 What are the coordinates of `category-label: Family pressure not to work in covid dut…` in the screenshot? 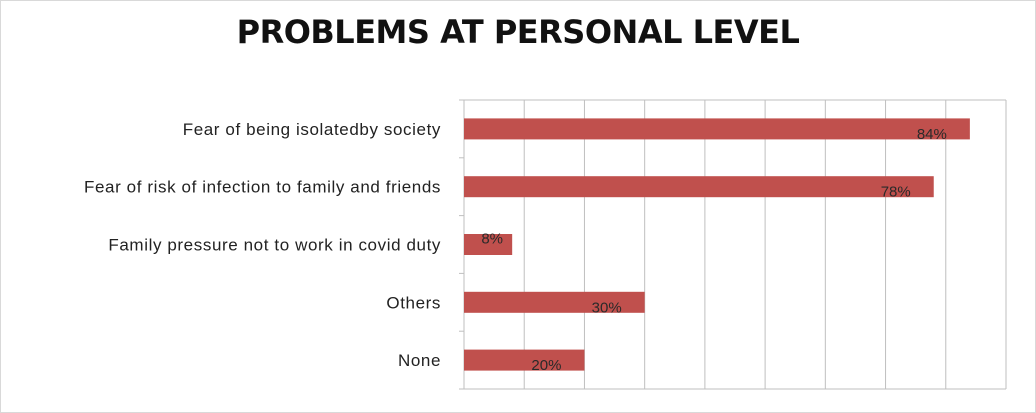 It's located at (274, 245).